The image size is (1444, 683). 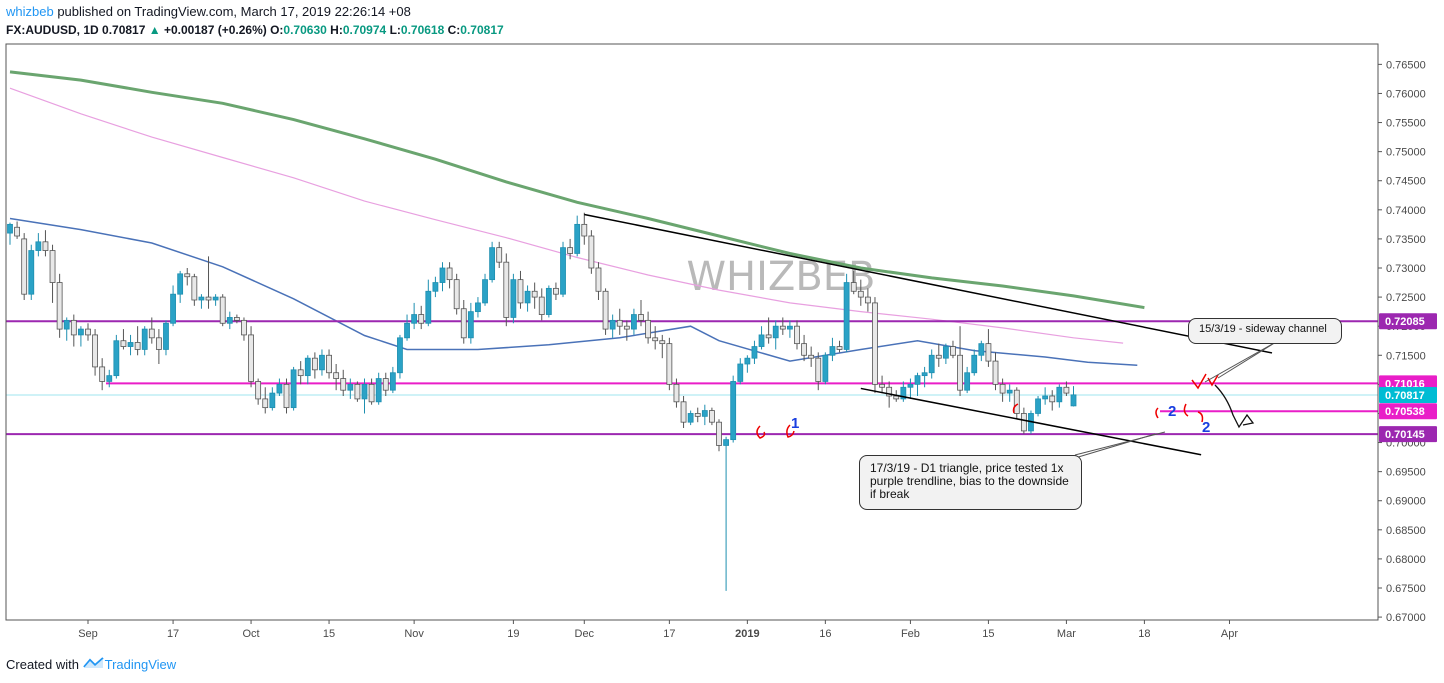 What do you see at coordinates (1144, 634) in the screenshot?
I see `x-tick-label: 18` at bounding box center [1144, 634].